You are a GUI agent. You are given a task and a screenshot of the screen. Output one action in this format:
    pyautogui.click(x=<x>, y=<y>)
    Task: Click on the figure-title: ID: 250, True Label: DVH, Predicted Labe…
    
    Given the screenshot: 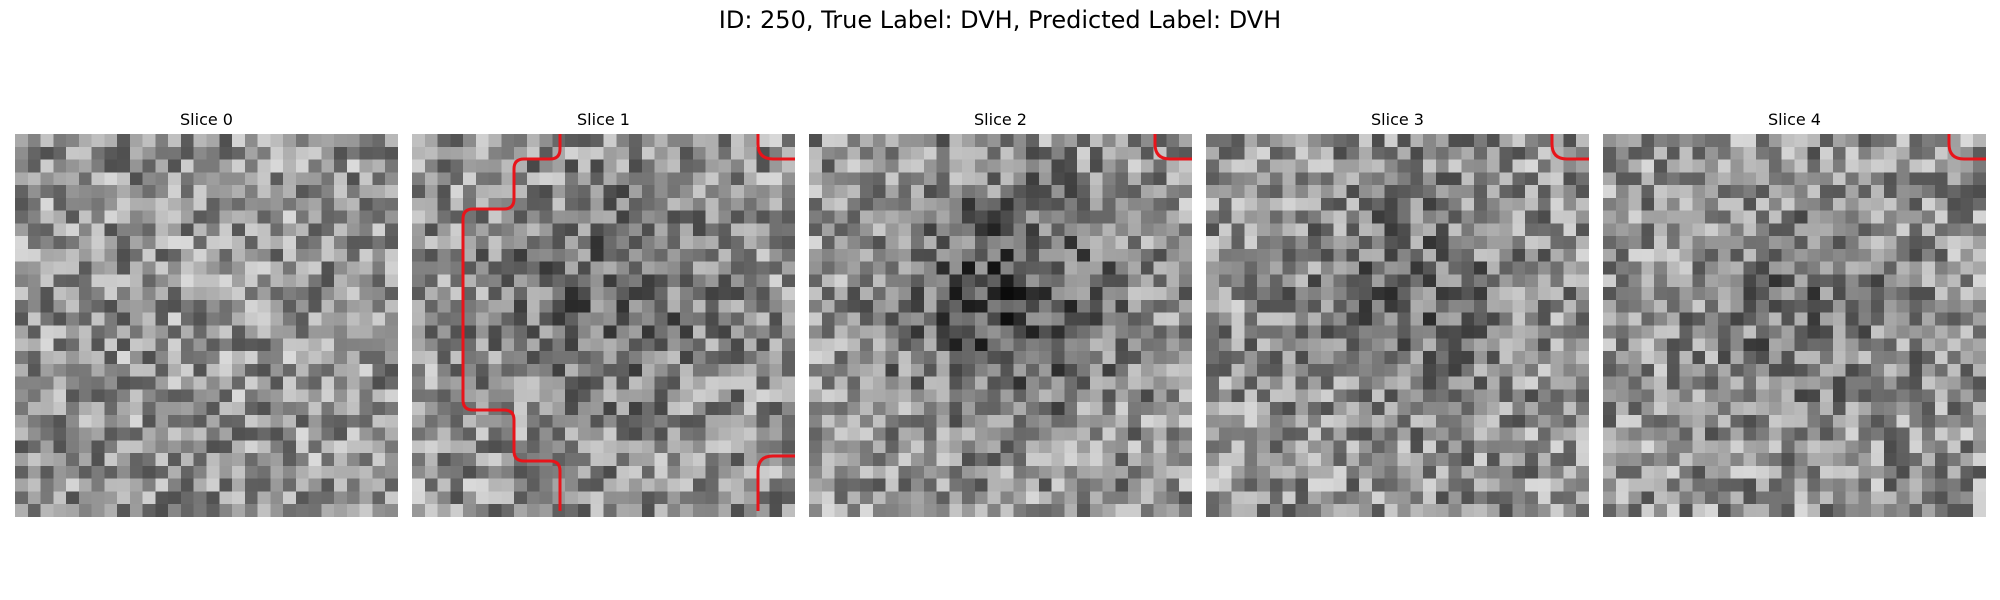 What is the action you would take?
    pyautogui.click(x=1000, y=20)
    